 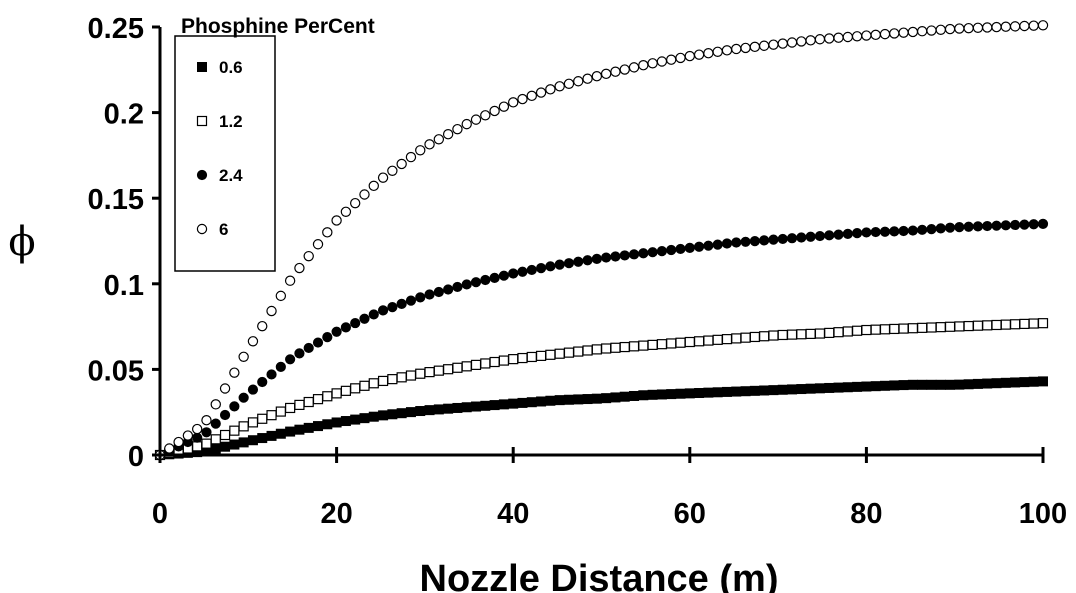 I want to click on legend-label: 1.2, so click(x=231, y=121).